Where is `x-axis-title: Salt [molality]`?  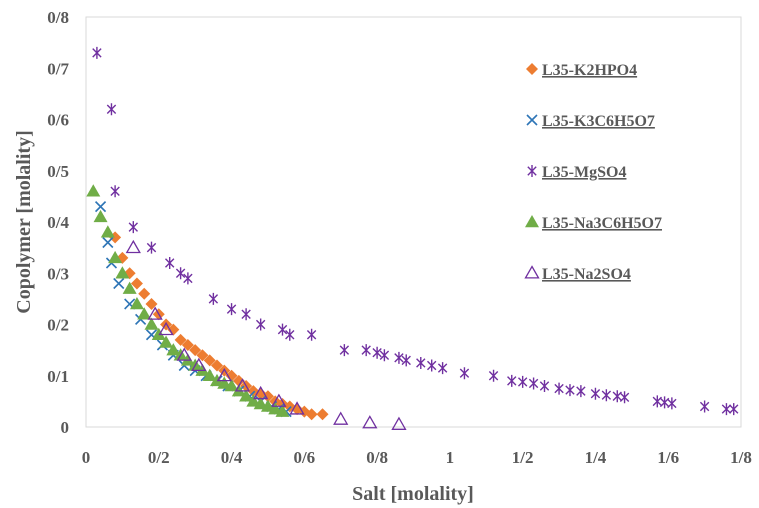 x-axis-title: Salt [molality] is located at coordinates (413, 494).